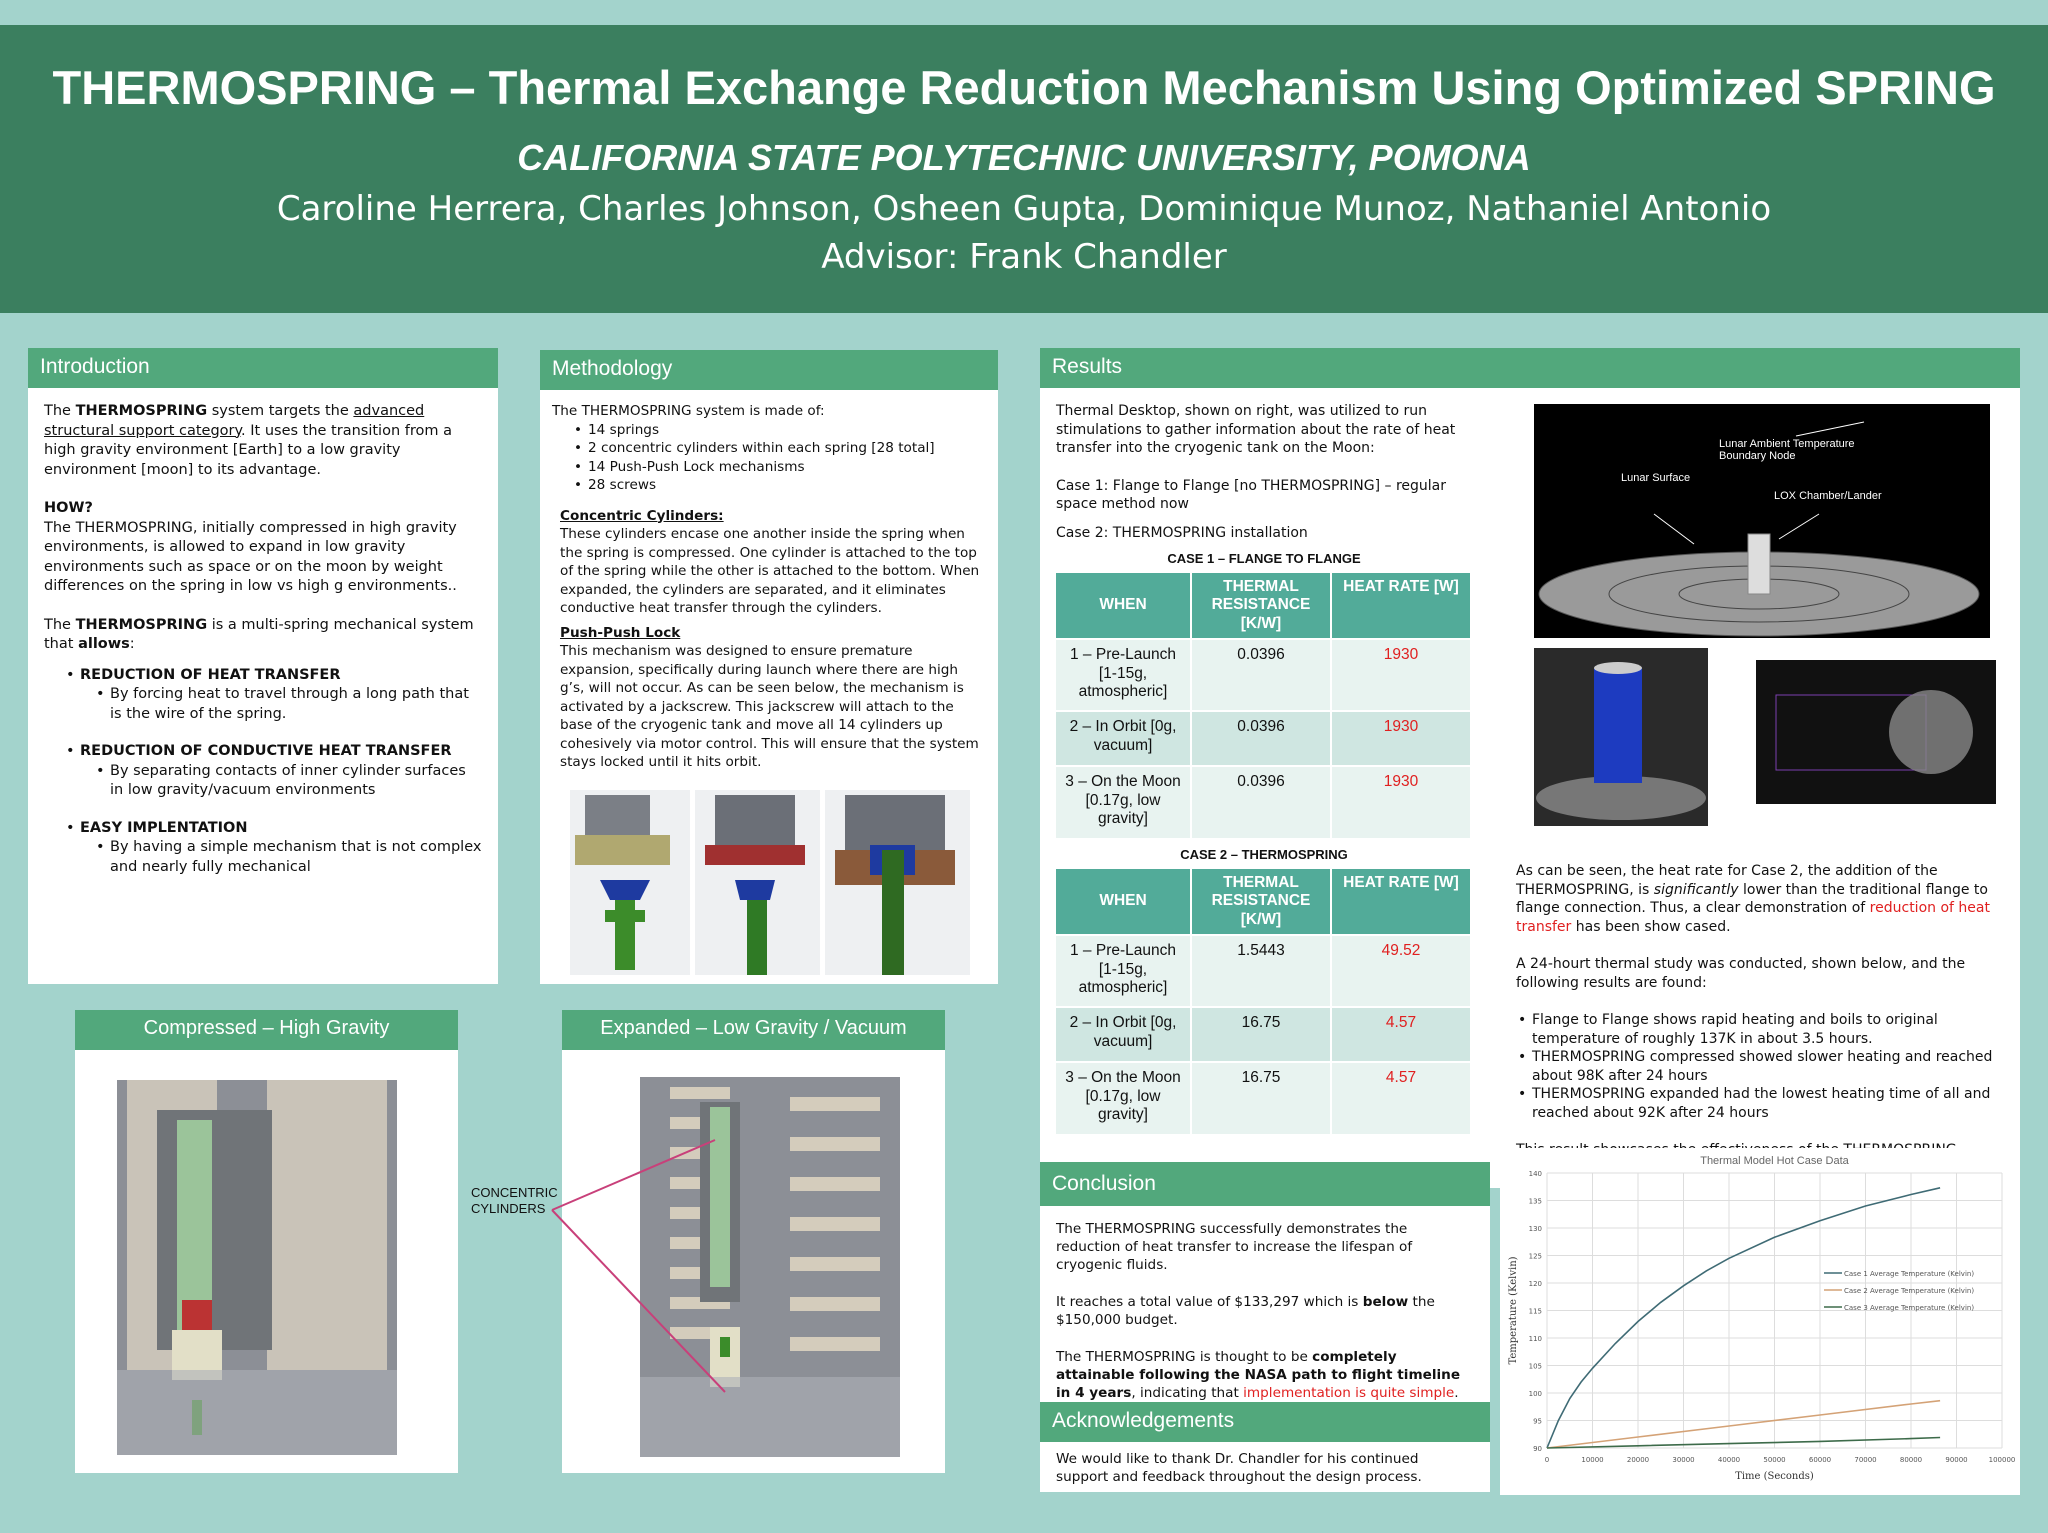 This screenshot has width=2048, height=1533. What do you see at coordinates (1182, 532) in the screenshot?
I see `case2-description: Case 2: THERMOSPRING installation` at bounding box center [1182, 532].